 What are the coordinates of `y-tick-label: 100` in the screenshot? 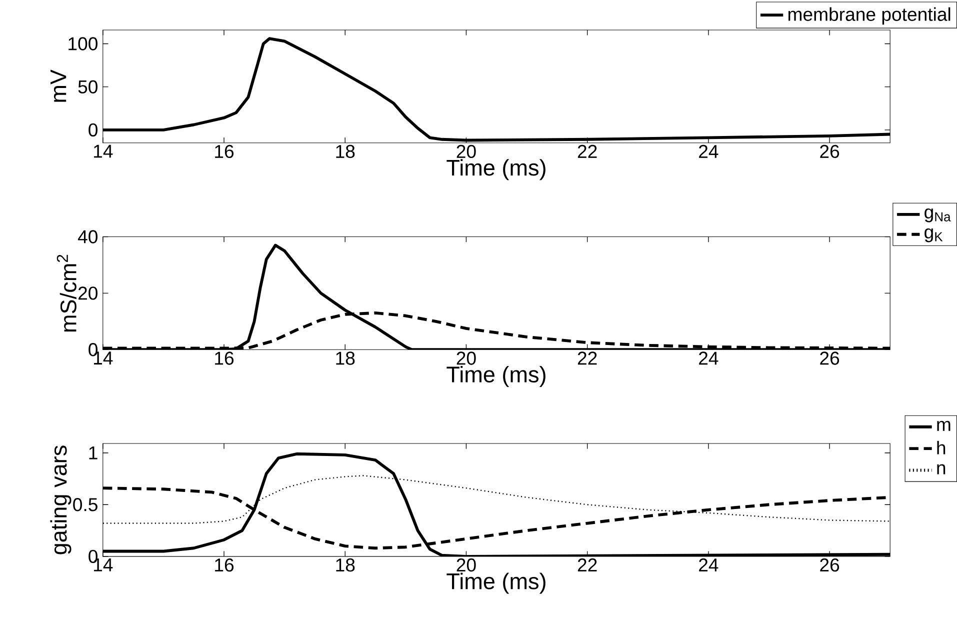 It's located at (83, 43).